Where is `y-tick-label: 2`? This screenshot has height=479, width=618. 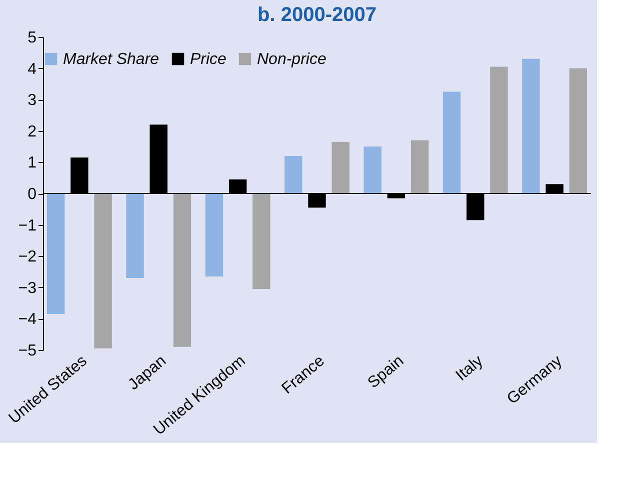 y-tick-label: 2 is located at coordinates (32, 131).